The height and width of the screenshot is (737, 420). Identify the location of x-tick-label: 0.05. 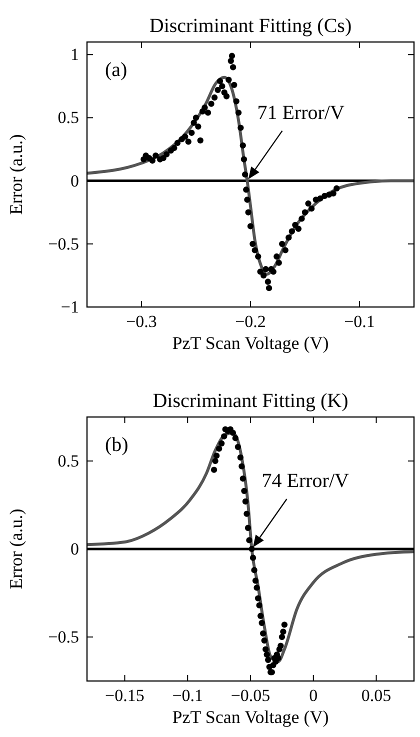
(376, 696).